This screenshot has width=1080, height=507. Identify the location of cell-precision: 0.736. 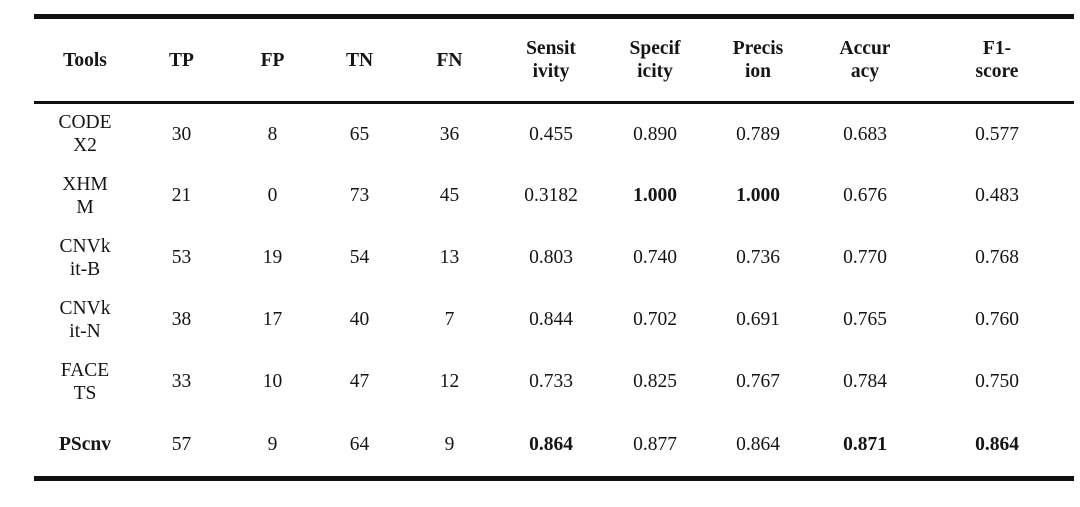
(758, 257).